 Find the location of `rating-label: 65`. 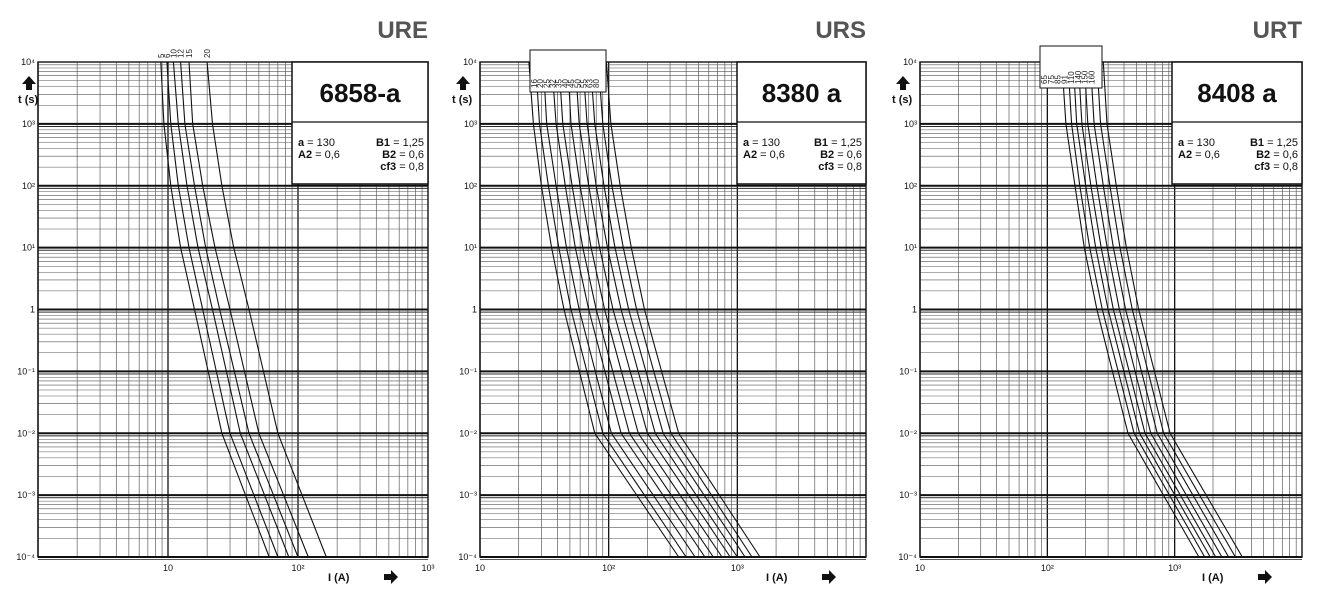

rating-label: 65 is located at coordinates (1044, 79).